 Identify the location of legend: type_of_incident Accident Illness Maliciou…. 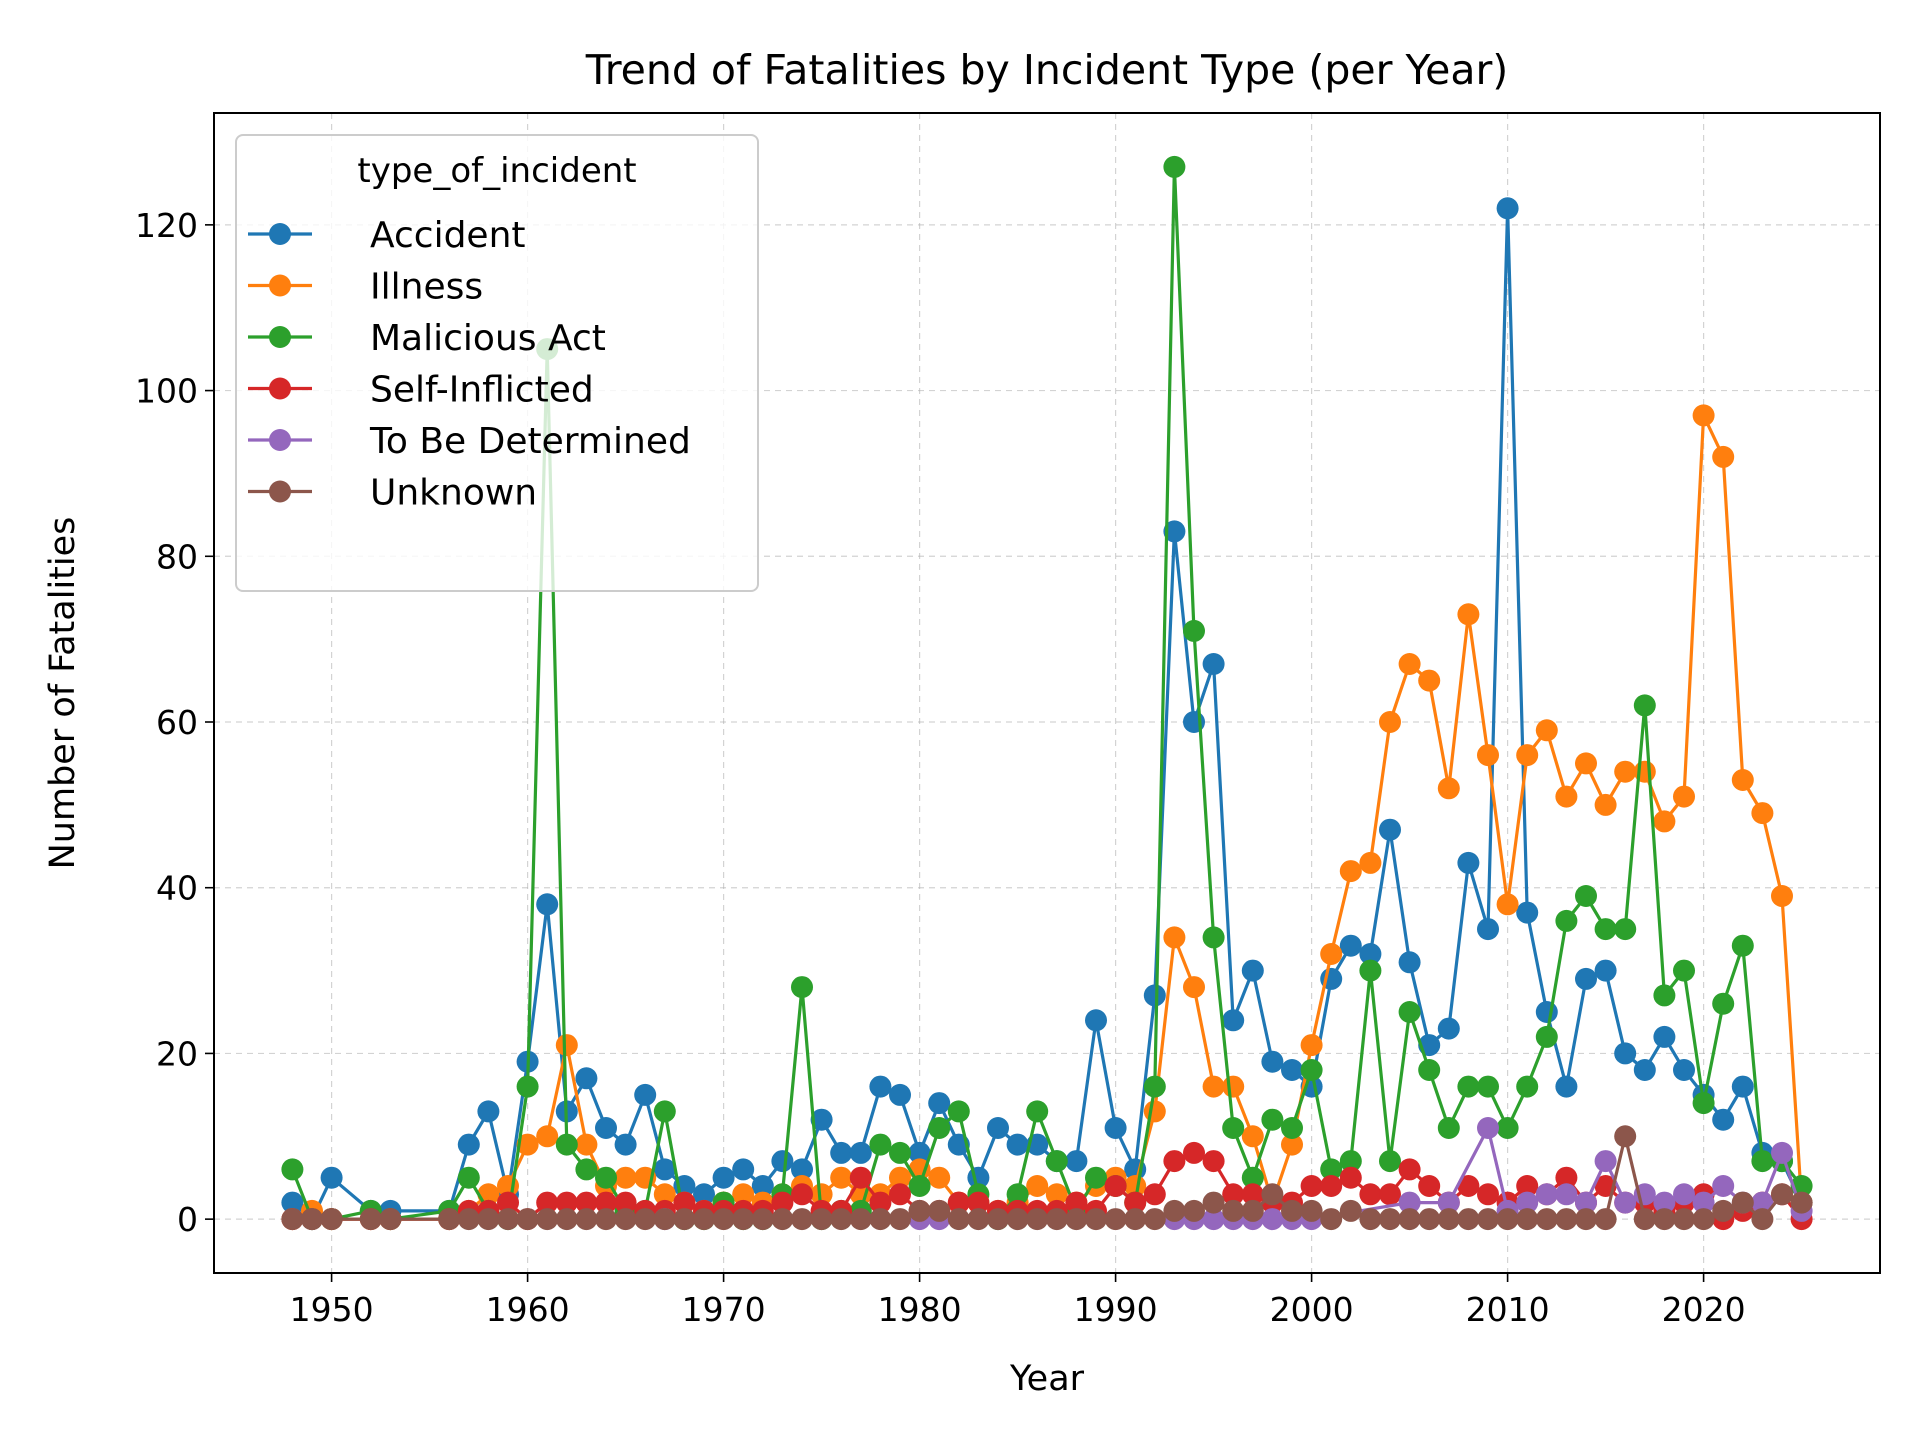
(497, 363).